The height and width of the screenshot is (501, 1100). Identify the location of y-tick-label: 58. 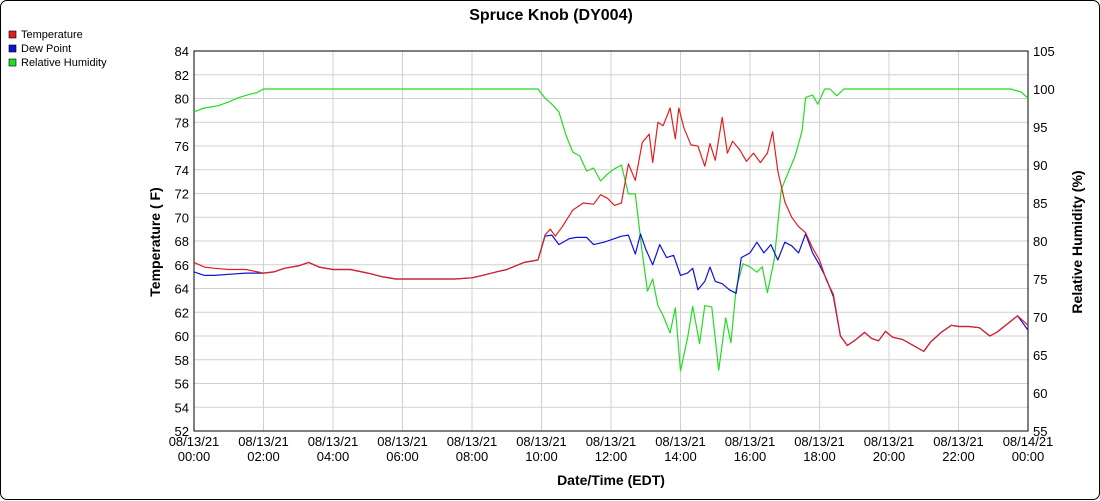
(182, 360).